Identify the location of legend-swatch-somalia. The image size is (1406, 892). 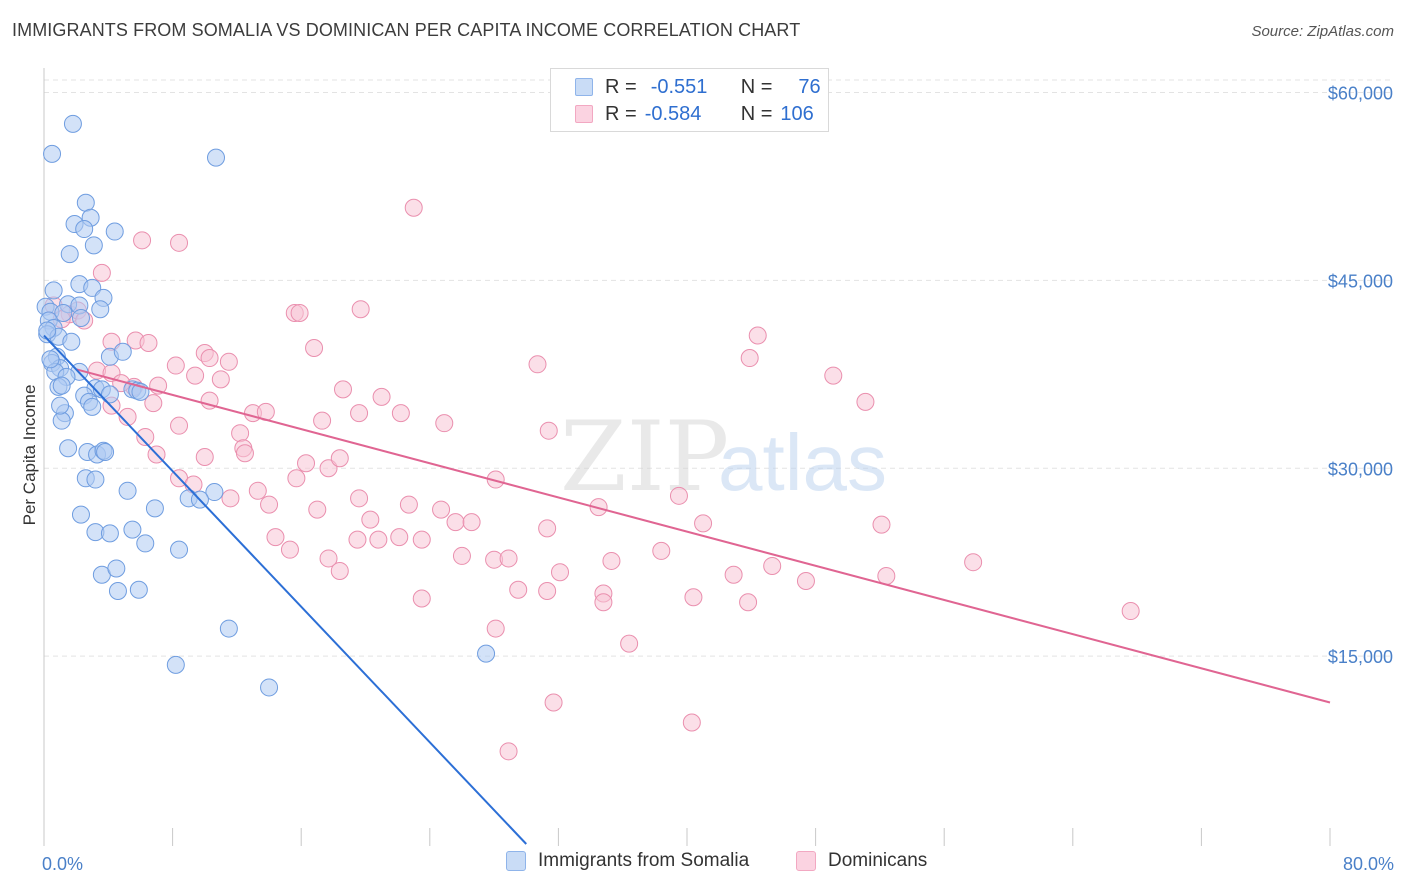
(516, 861).